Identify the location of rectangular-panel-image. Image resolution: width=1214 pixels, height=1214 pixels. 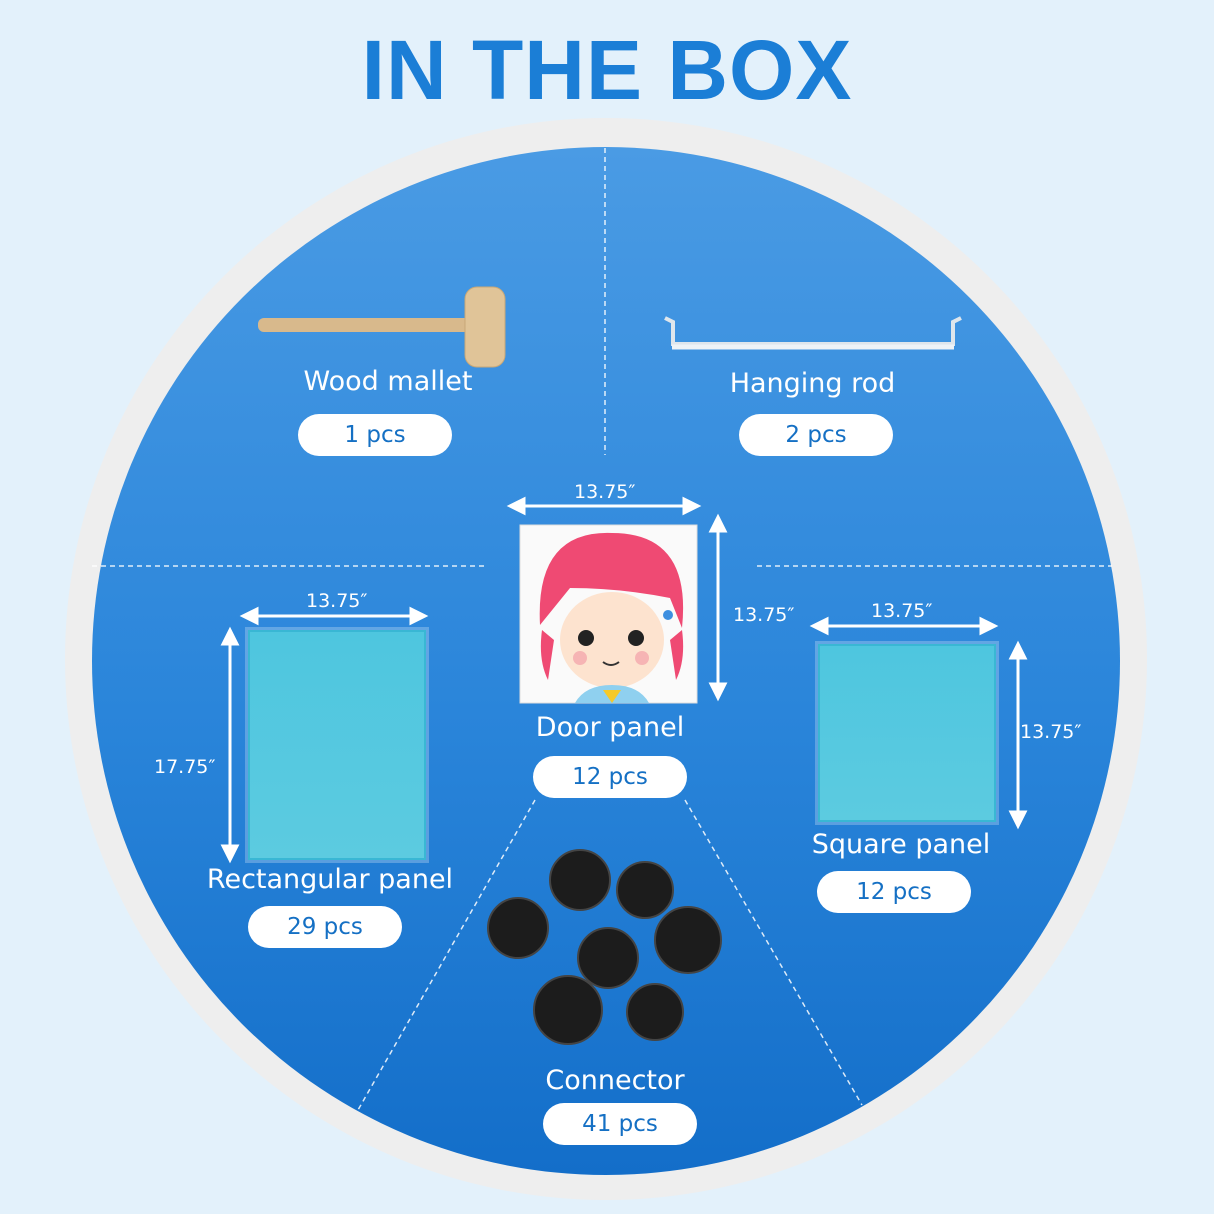
(337, 745).